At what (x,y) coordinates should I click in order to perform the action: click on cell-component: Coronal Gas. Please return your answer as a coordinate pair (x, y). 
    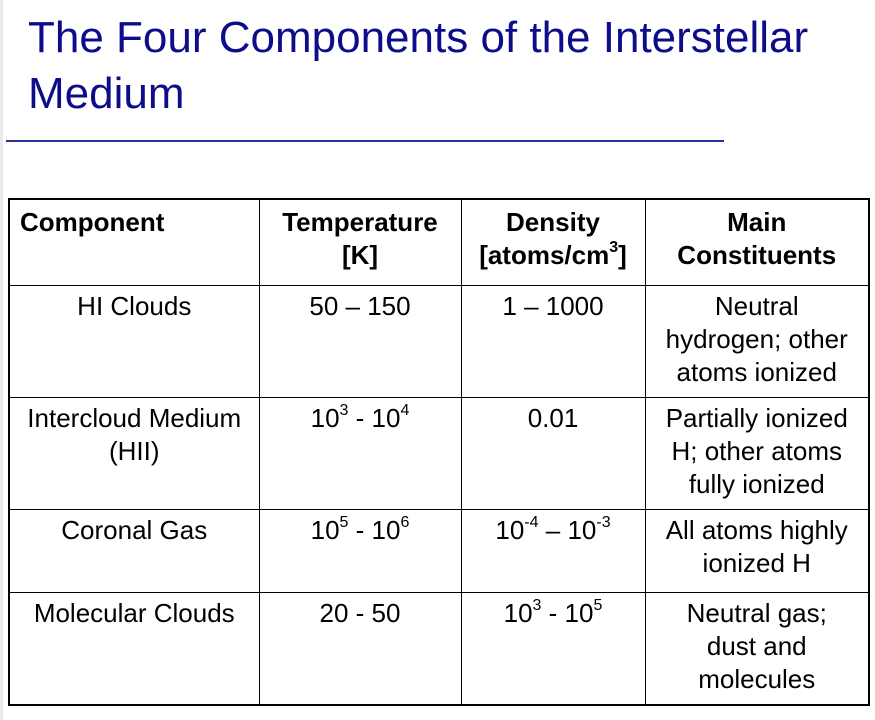
    Looking at the image, I should click on (134, 550).